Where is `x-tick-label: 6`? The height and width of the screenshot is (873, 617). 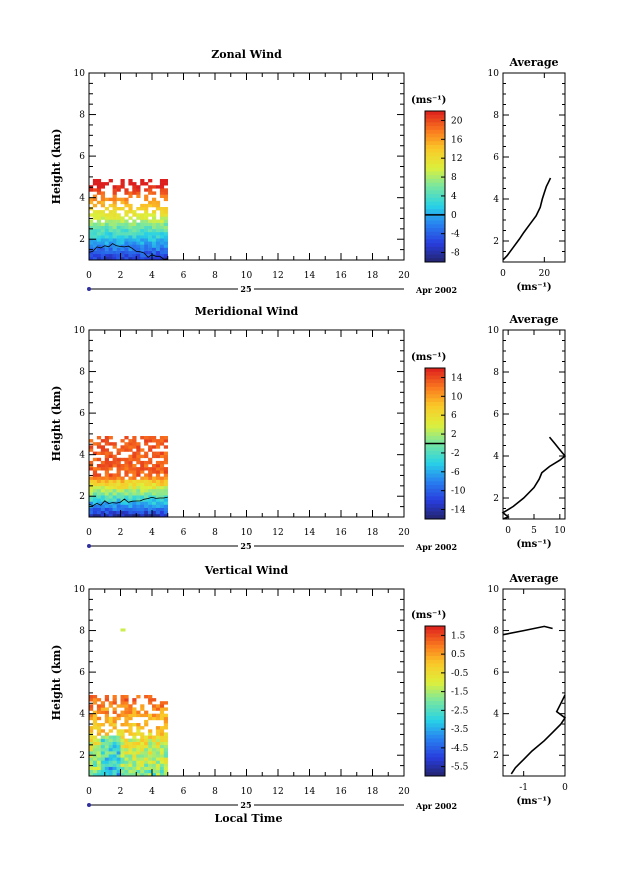 x-tick-label: 6 is located at coordinates (184, 533).